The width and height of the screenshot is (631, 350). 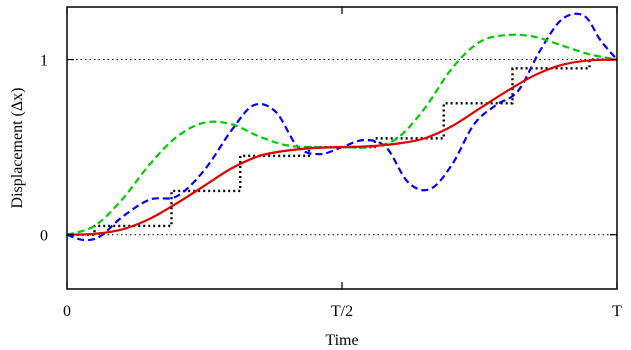 I want to click on x-tick-label-0: 0, so click(x=67, y=311).